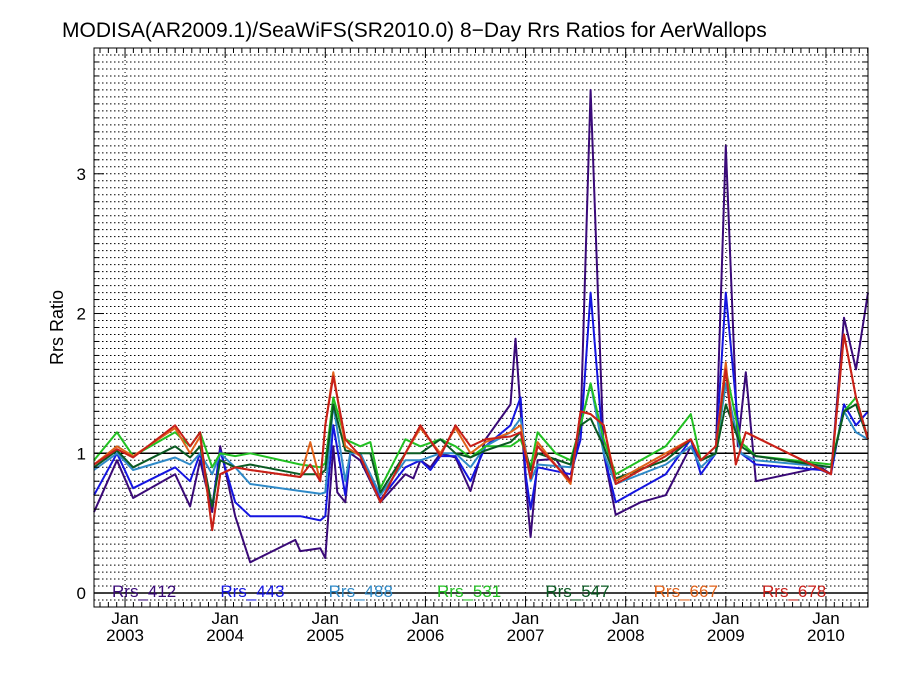  What do you see at coordinates (225, 635) in the screenshot?
I see `x-tick-label-year: 2004` at bounding box center [225, 635].